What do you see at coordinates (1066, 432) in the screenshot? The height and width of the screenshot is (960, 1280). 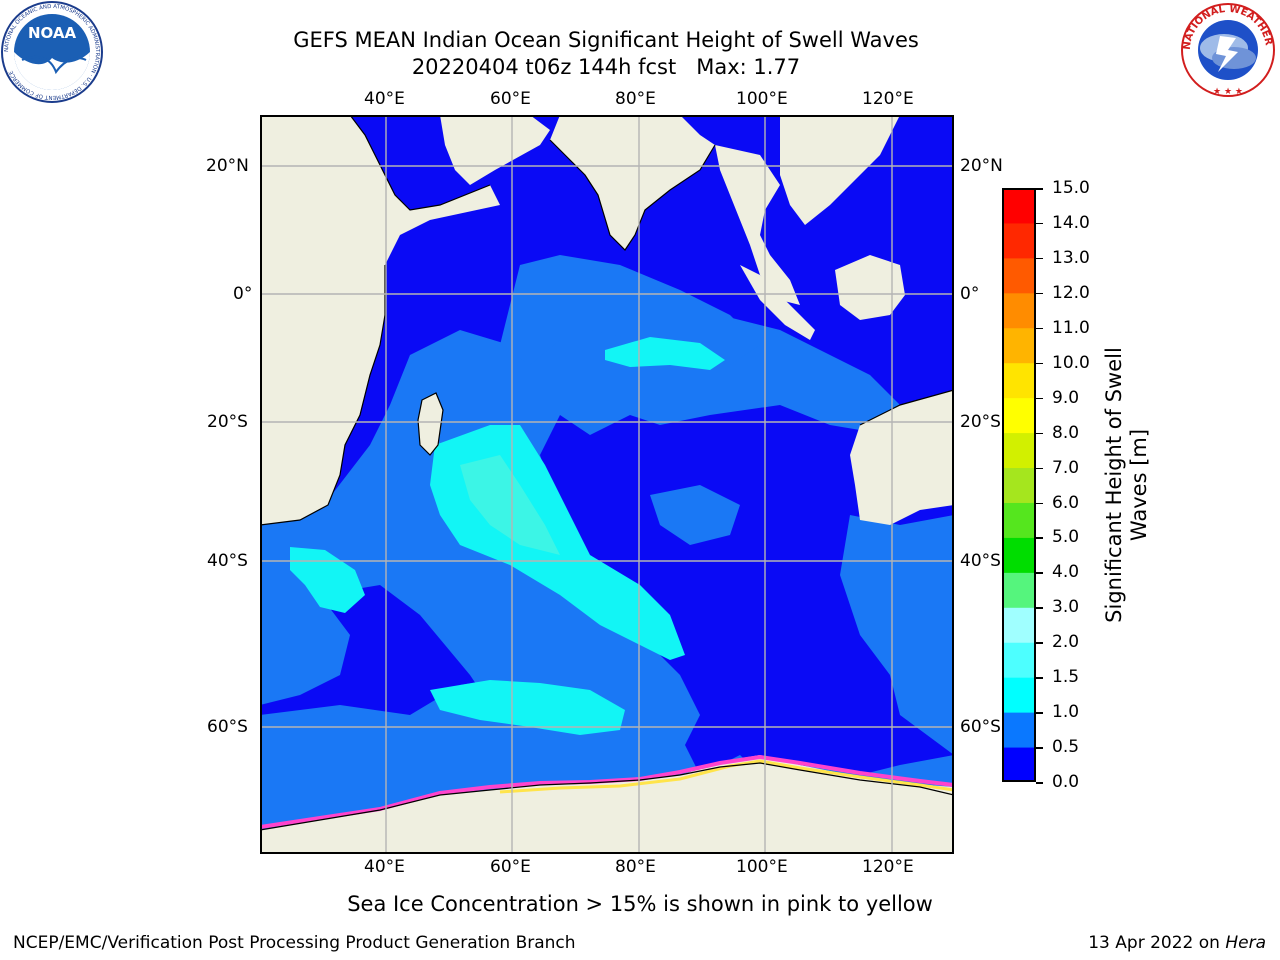 I see `colorbar-tick-label: 8.0` at bounding box center [1066, 432].